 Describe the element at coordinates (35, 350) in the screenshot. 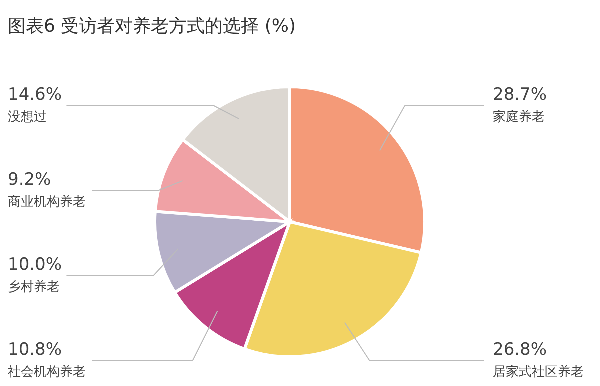

I see `data-label: 10.8%` at that location.